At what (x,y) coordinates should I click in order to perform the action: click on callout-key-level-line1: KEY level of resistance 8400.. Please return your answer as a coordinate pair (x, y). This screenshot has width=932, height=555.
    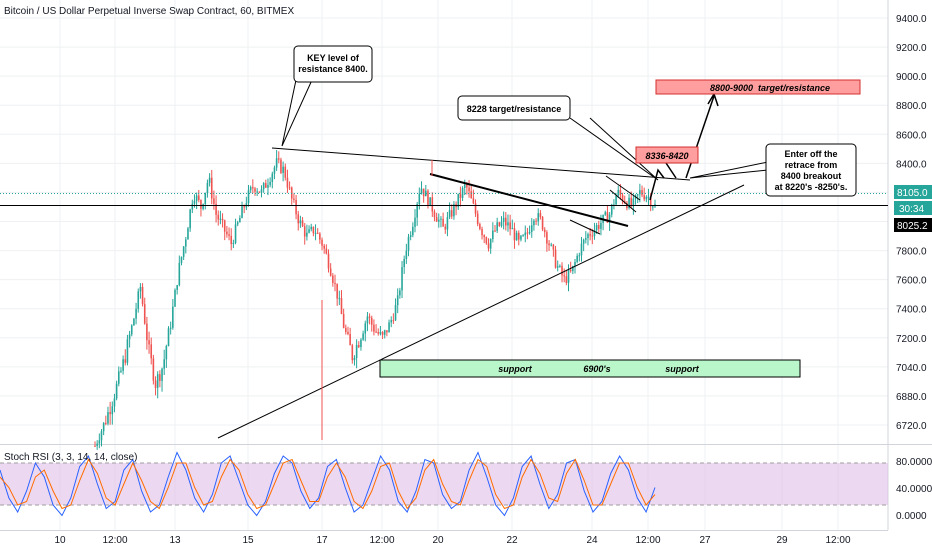
    Looking at the image, I should click on (333, 63).